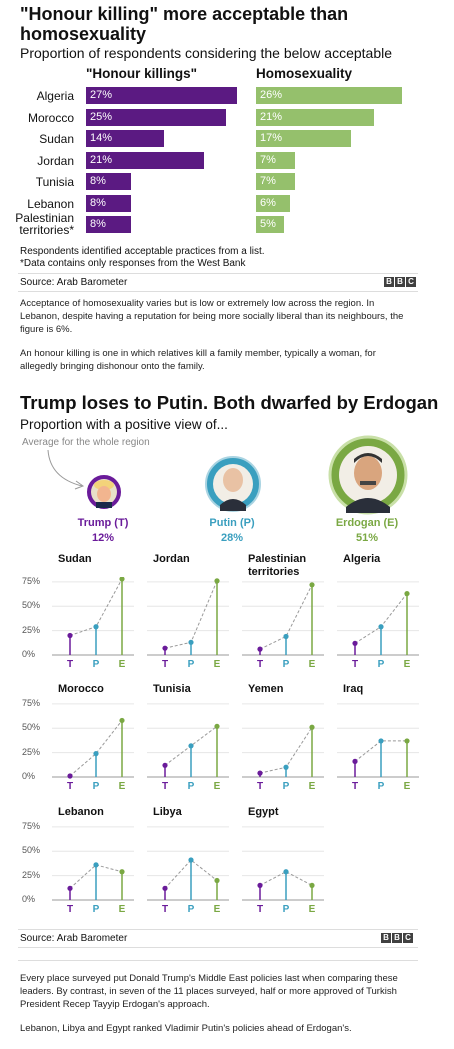 Image resolution: width=454 pixels, height=1049 pixels. What do you see at coordinates (353, 689) in the screenshot?
I see `panel-title: Iraq` at bounding box center [353, 689].